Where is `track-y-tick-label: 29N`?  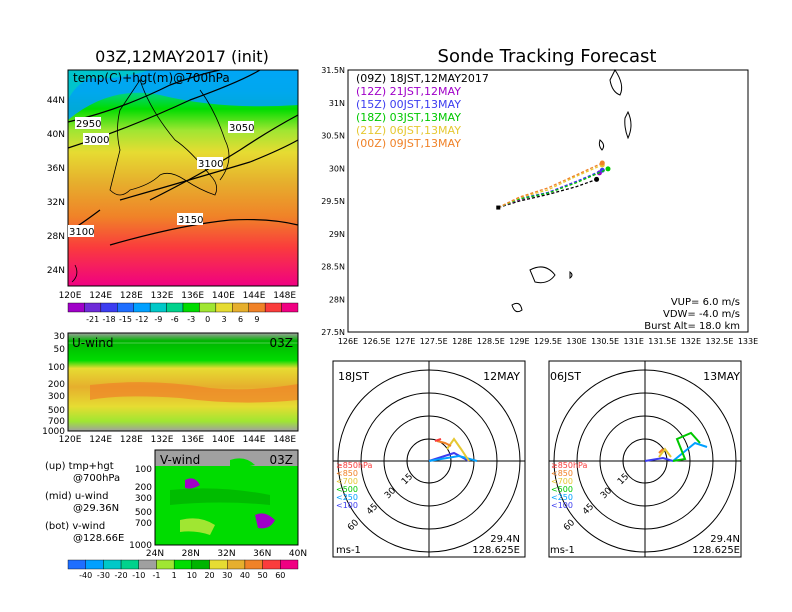 track-y-tick-label: 29N is located at coordinates (337, 234).